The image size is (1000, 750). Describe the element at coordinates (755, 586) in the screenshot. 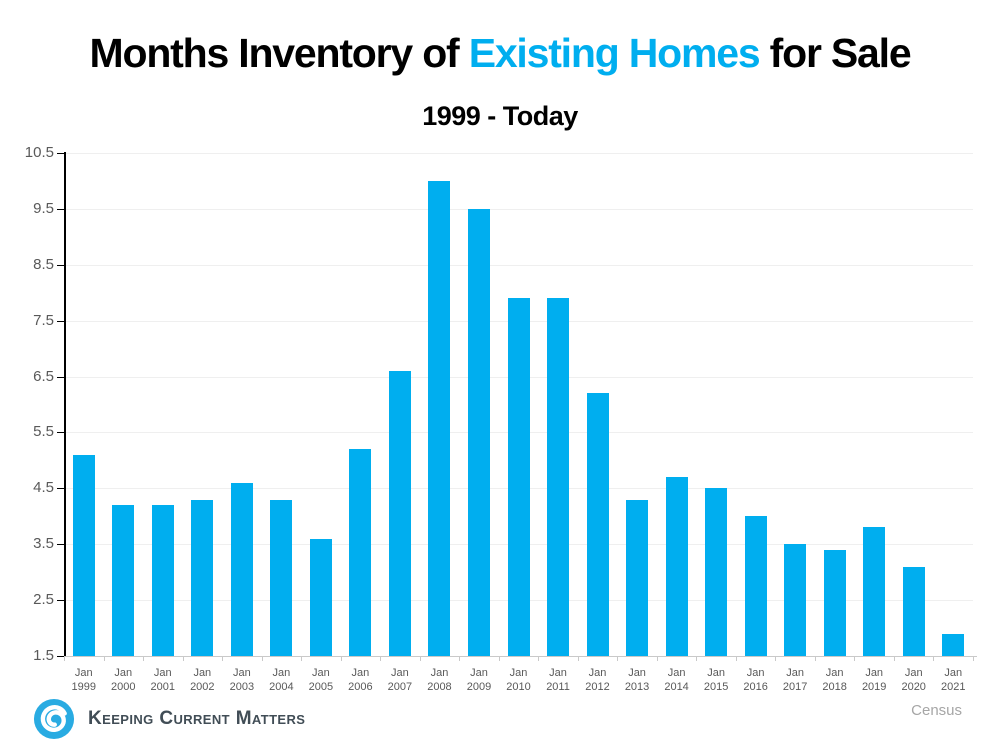

I see `bar-jan-2016` at that location.